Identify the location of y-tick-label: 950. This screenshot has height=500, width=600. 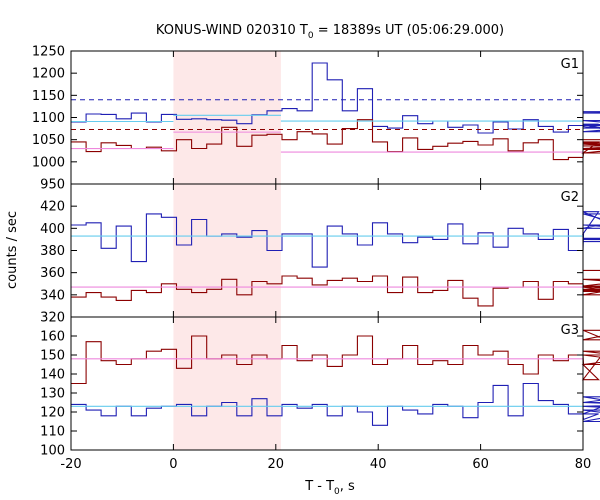
(52, 185).